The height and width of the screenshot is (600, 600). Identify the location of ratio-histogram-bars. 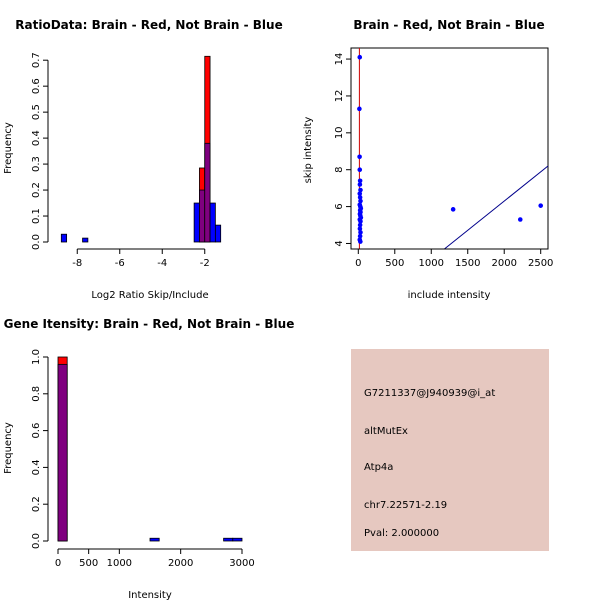
(141, 149).